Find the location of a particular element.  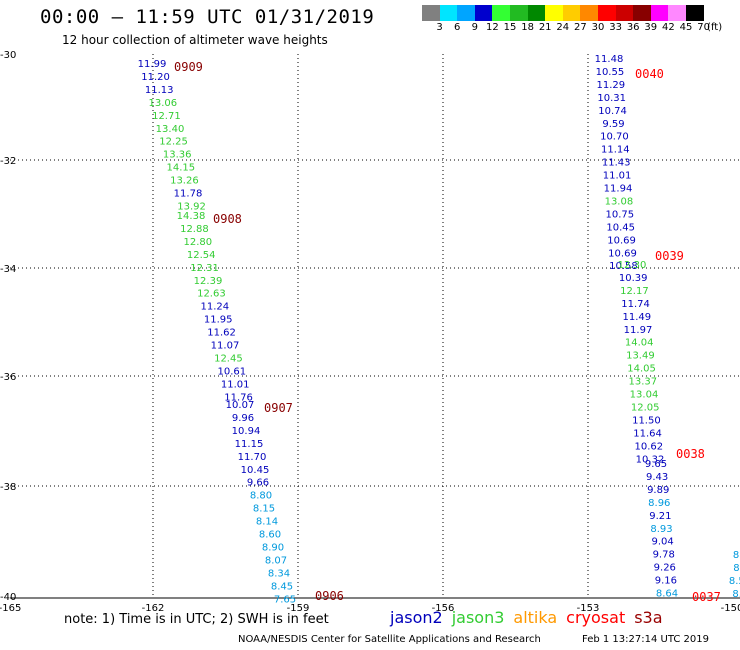

wave-height-value: 14.05 is located at coordinates (641, 369).